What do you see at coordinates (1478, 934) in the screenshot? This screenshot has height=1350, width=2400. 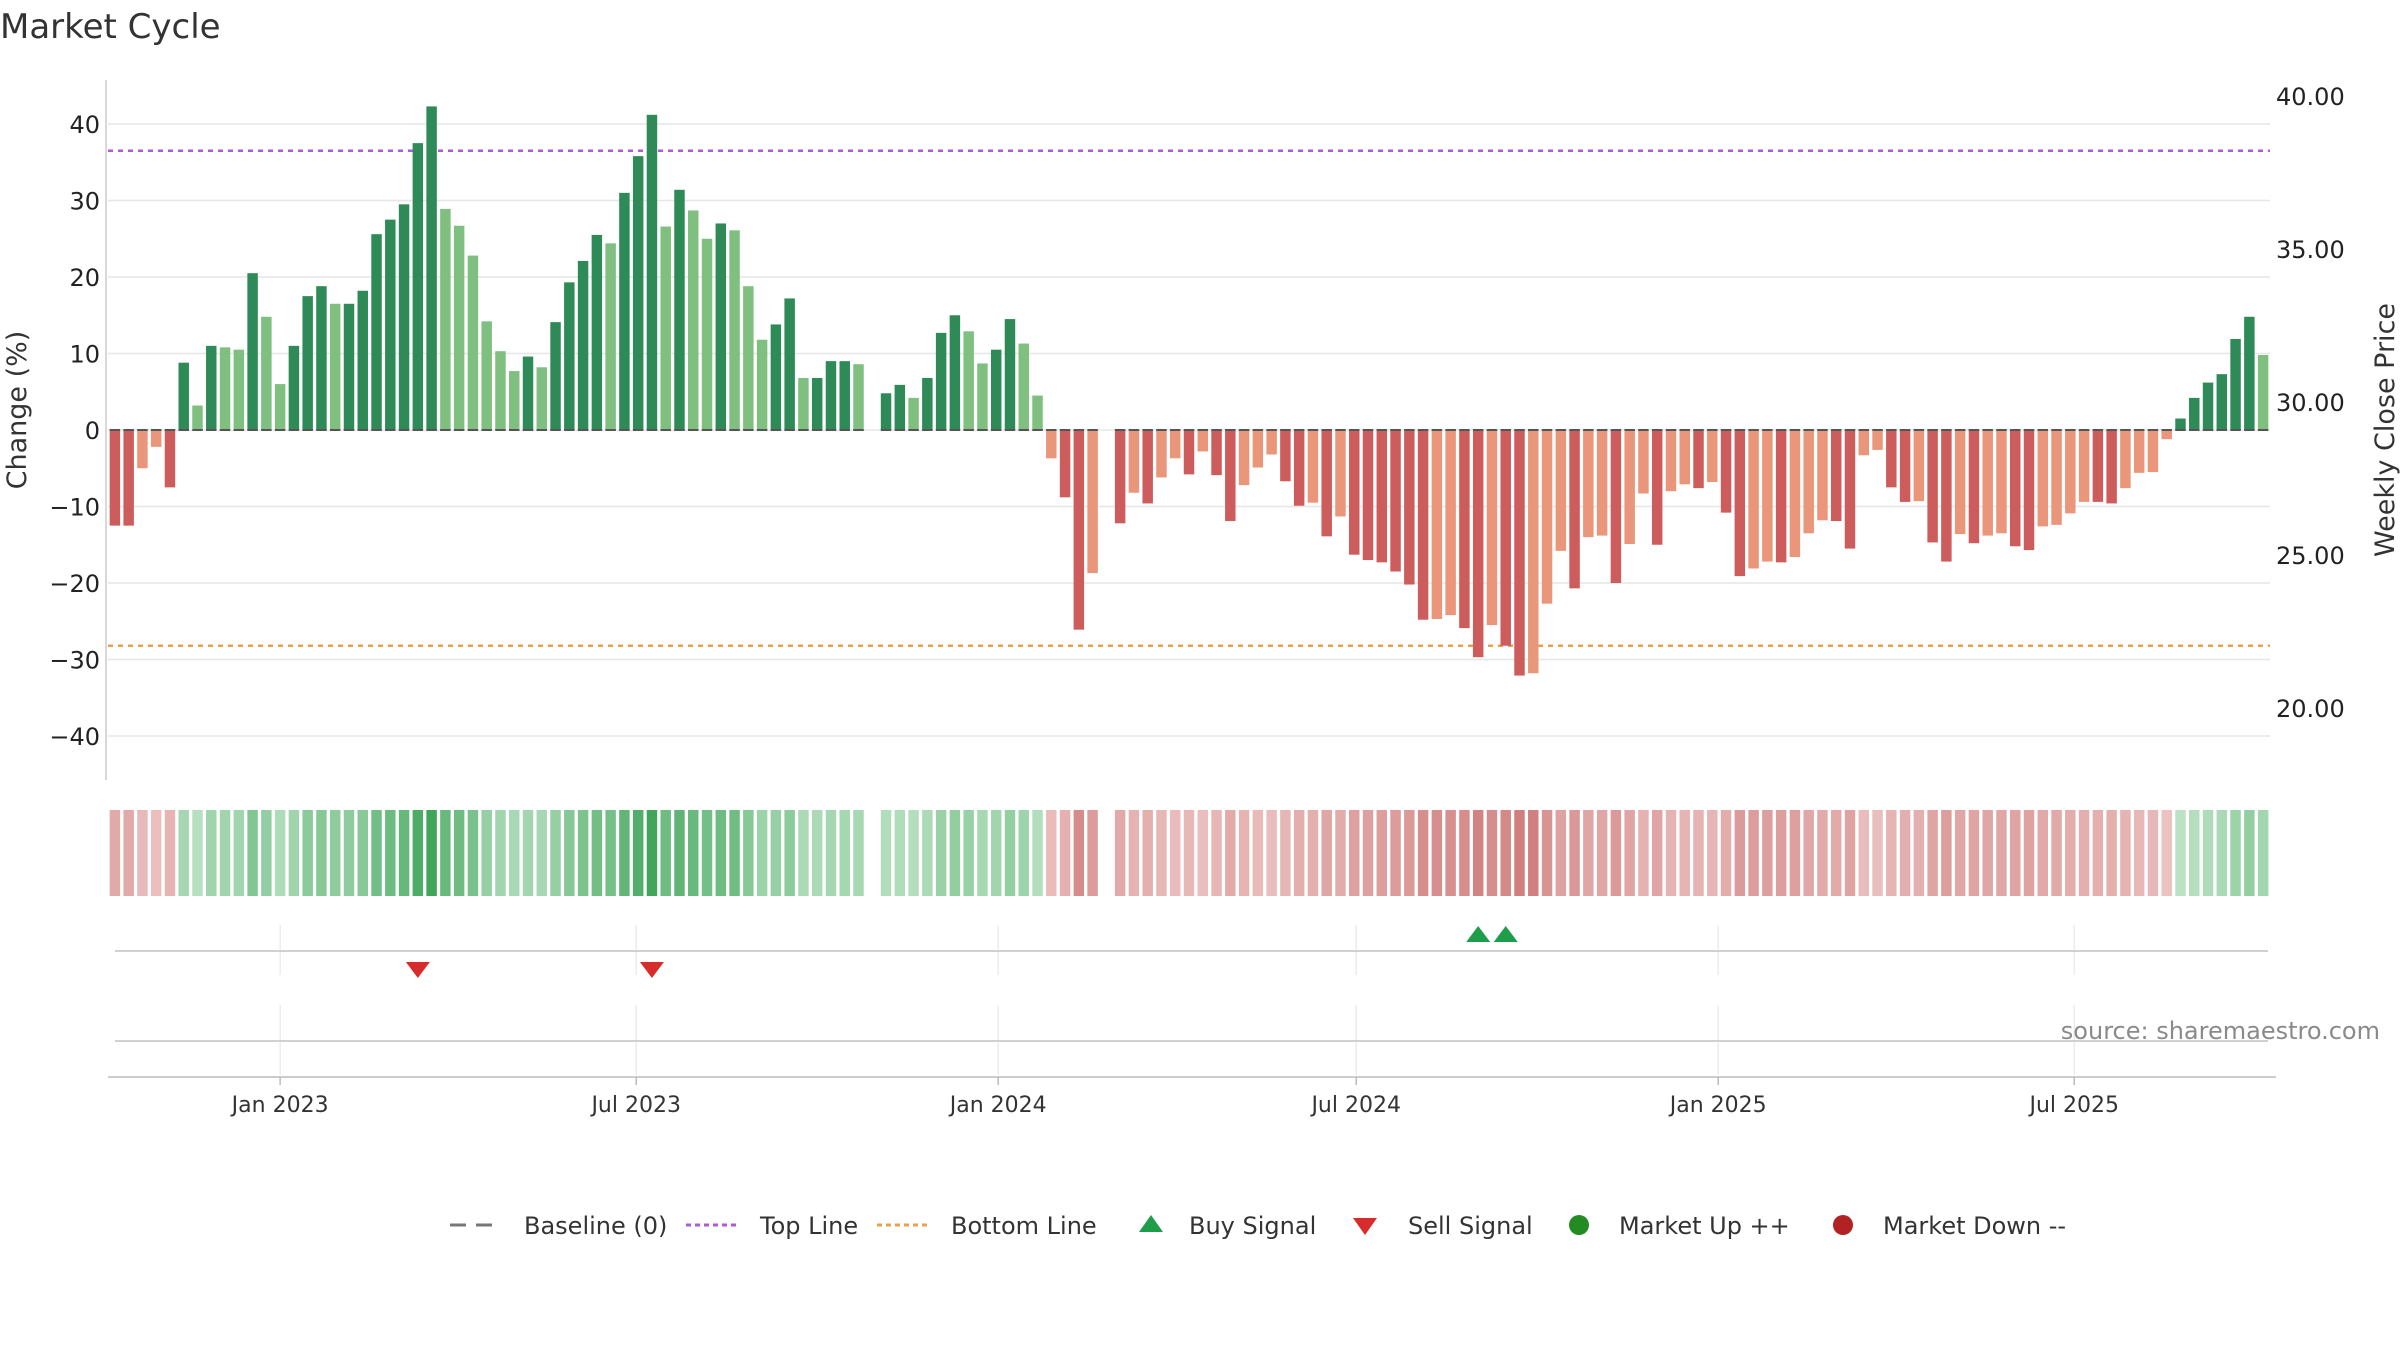 I see `buy-signal-marker` at bounding box center [1478, 934].